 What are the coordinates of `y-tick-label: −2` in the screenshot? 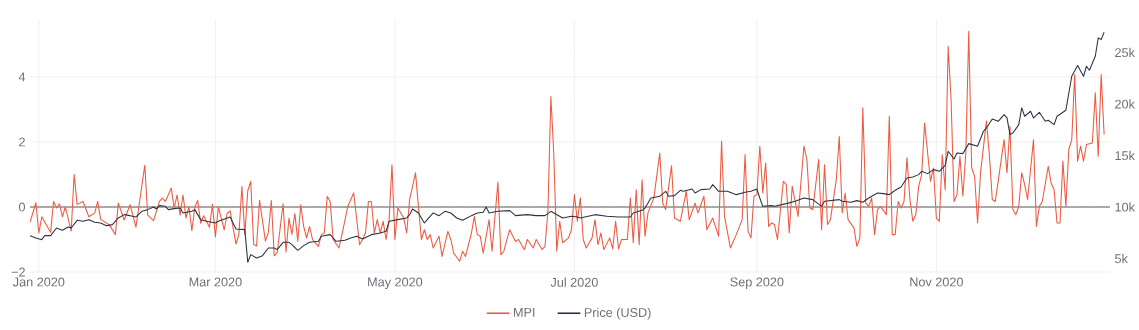 It's located at (18, 272).